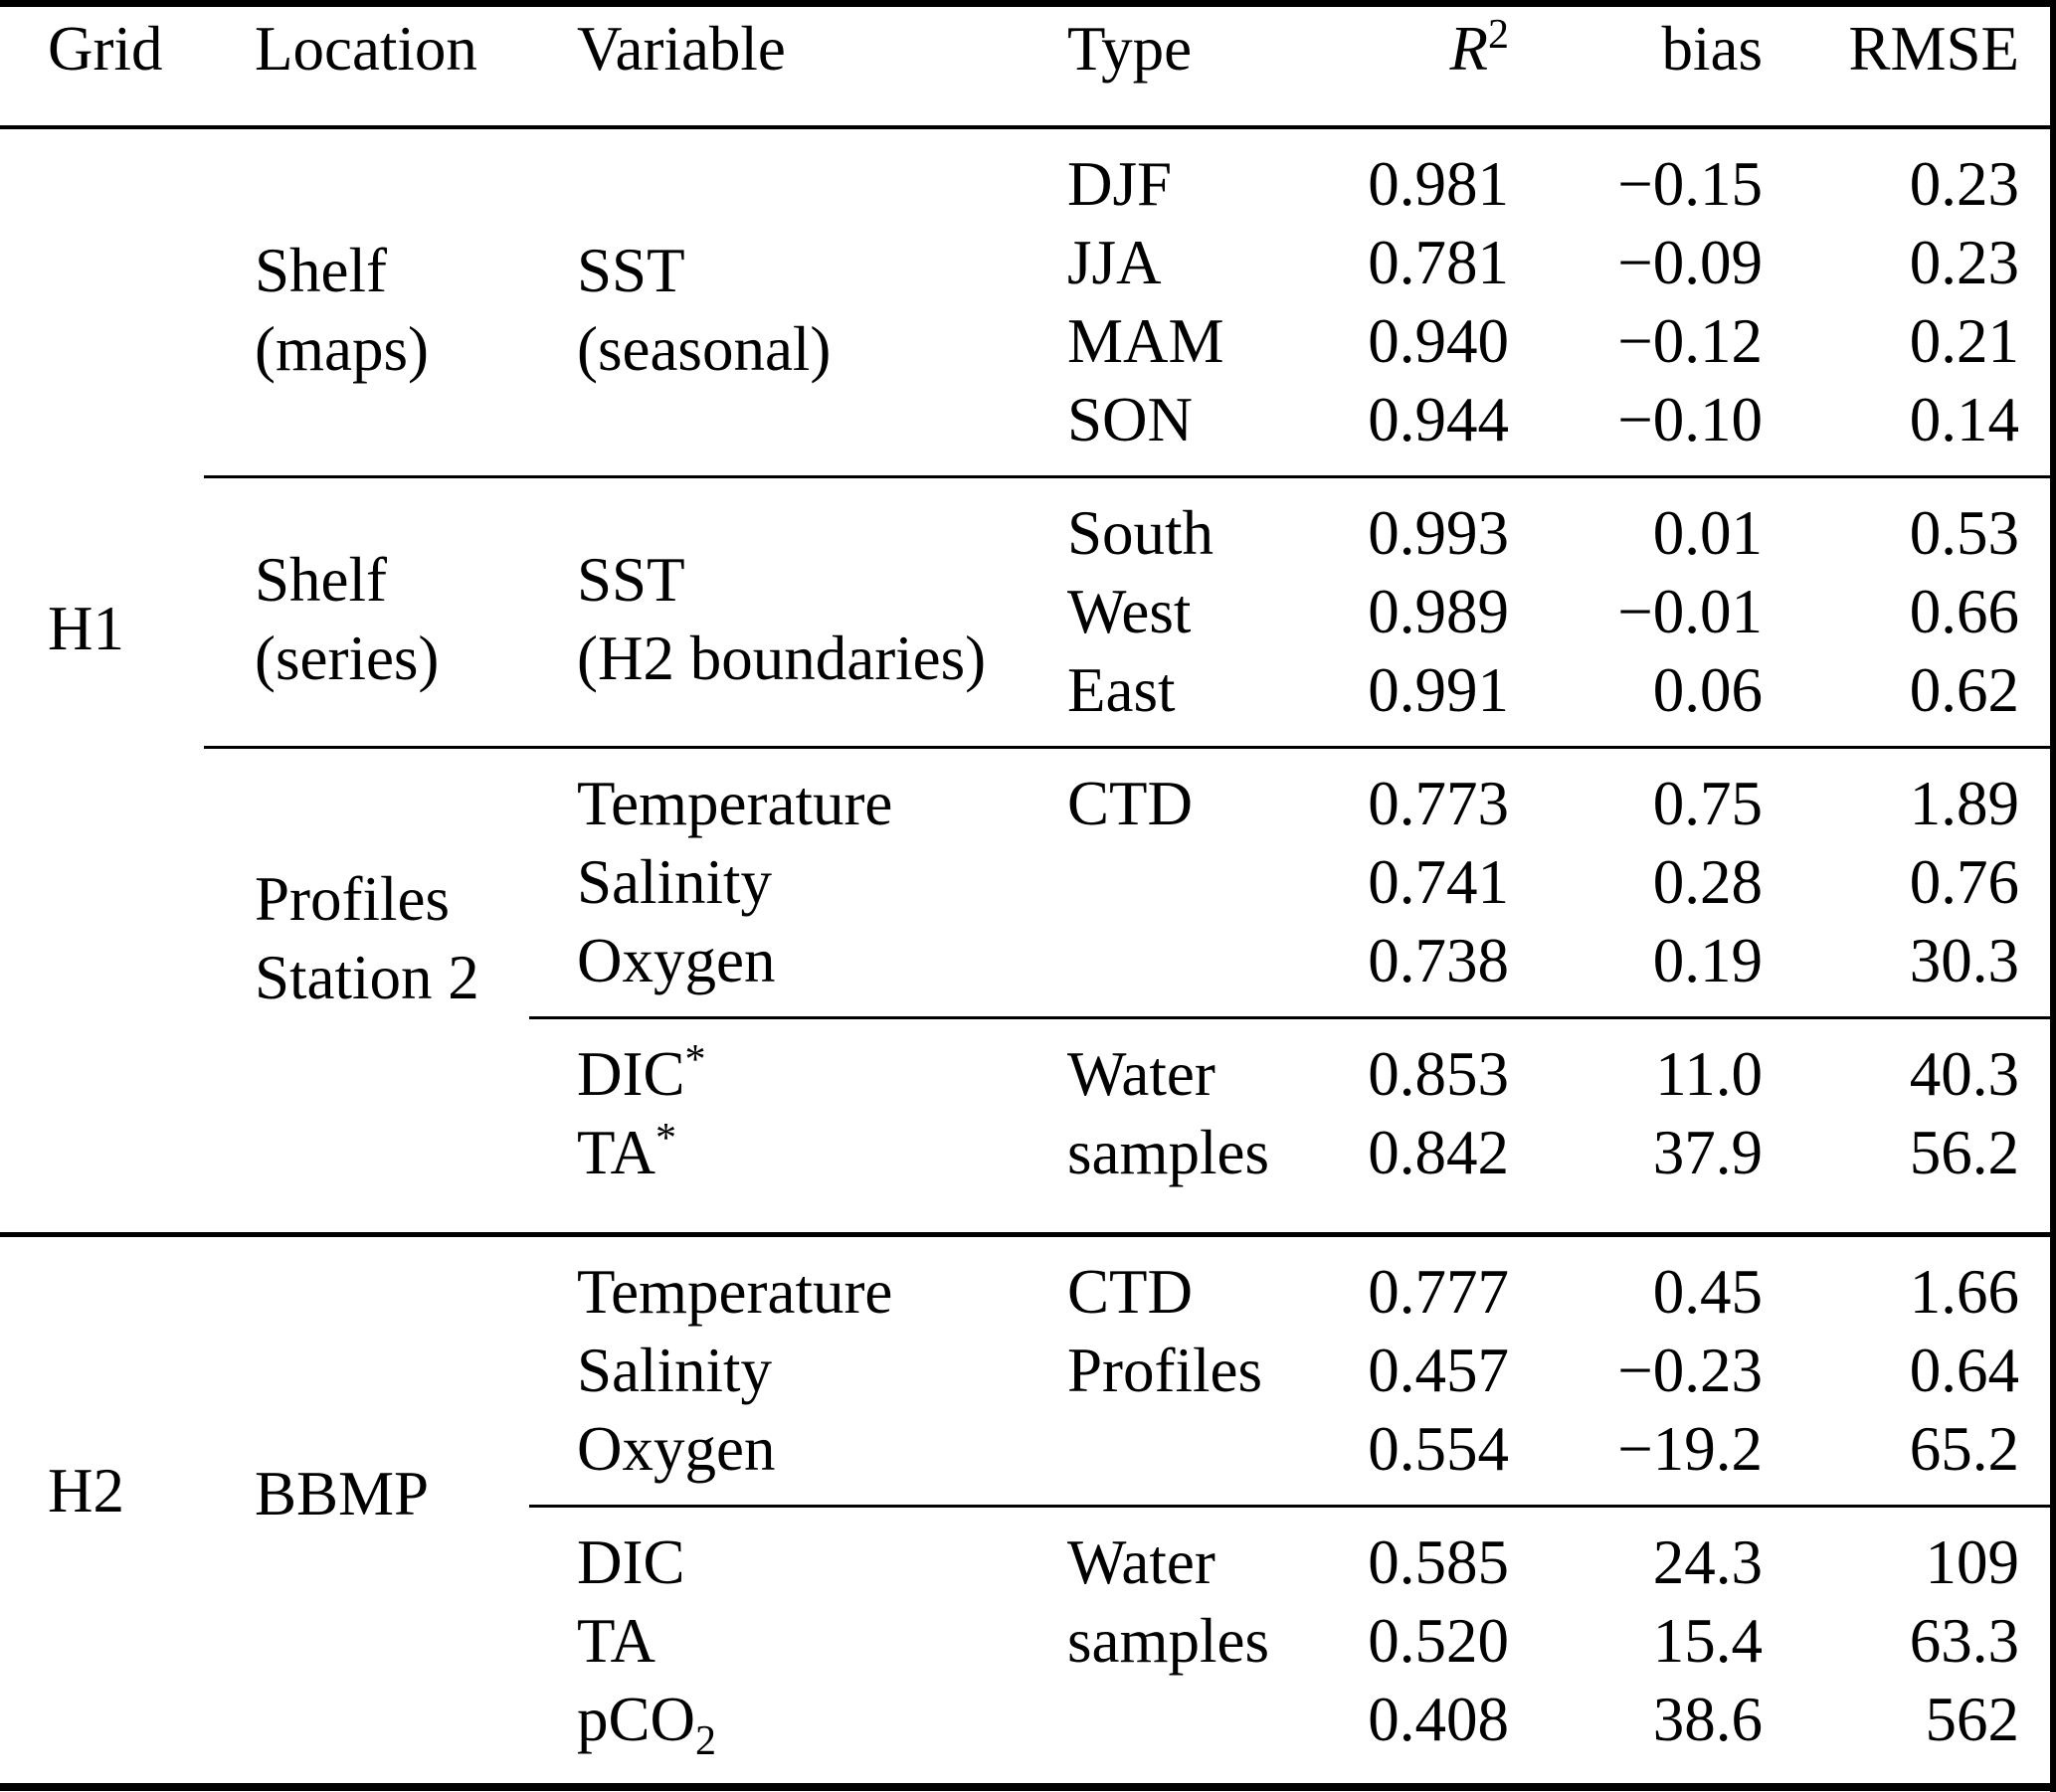 Image resolution: width=2056 pixels, height=1792 pixels. What do you see at coordinates (1964, 803) in the screenshot?
I see `cell-rmse: 1.89` at bounding box center [1964, 803].